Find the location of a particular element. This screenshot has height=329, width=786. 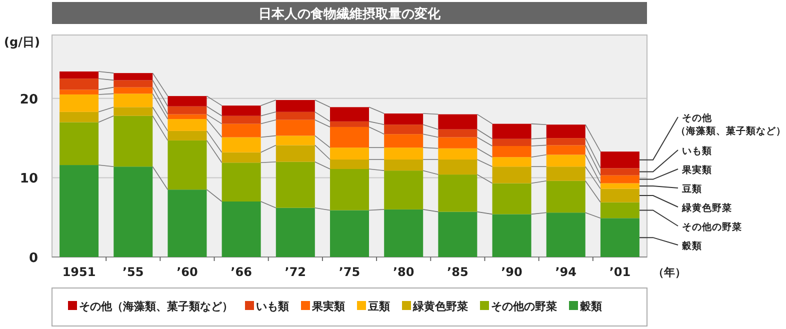

x-tick-label: ’55 is located at coordinates (133, 272).